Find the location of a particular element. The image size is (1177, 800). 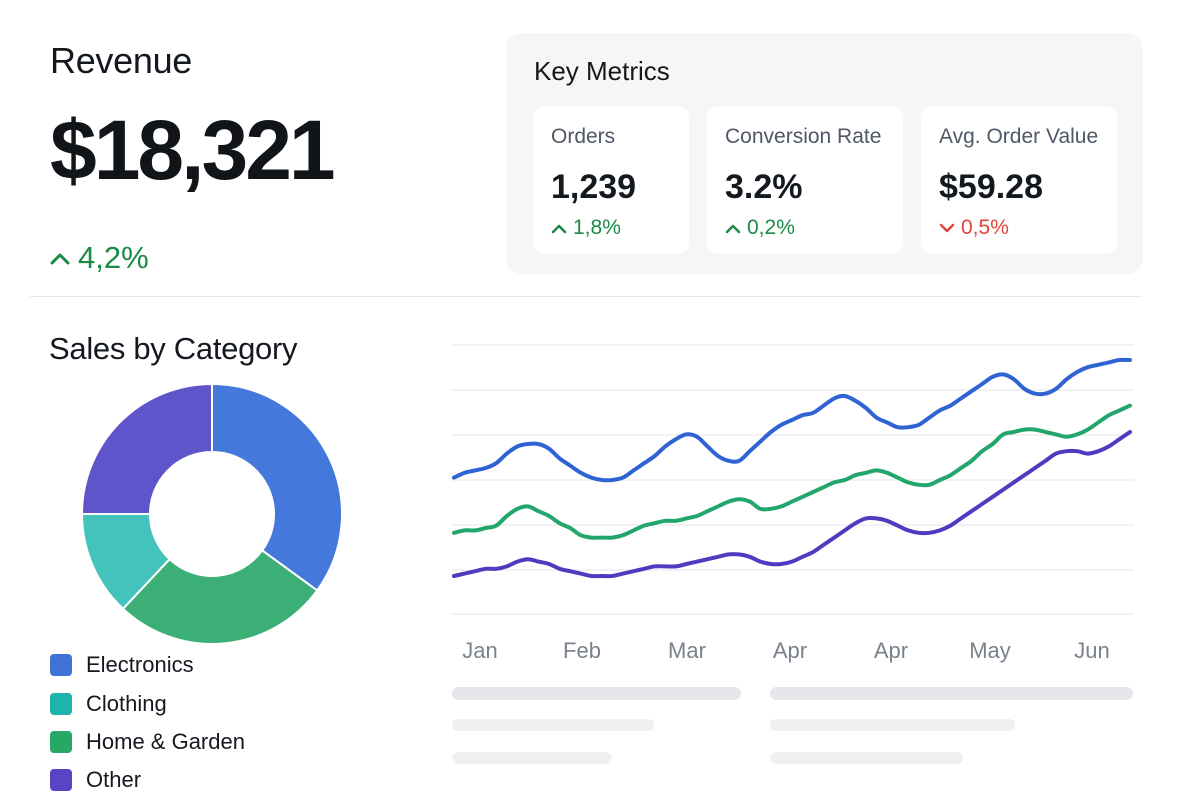

legend-label: Electronics is located at coordinates (140, 664).